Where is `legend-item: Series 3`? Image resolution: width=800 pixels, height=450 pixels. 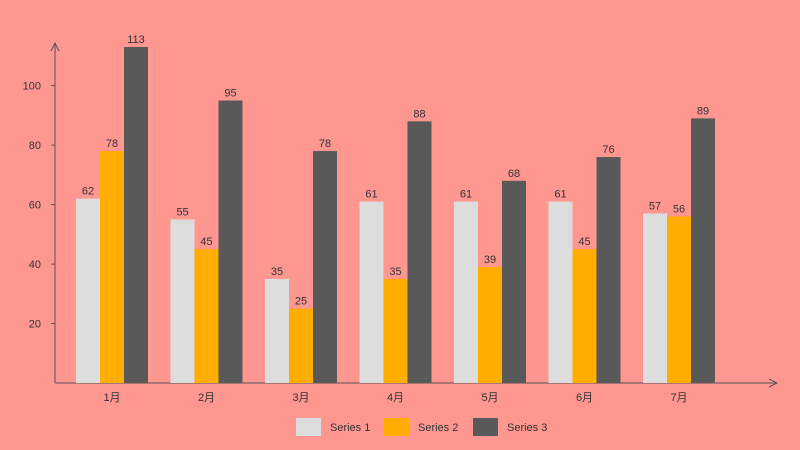
legend-item: Series 3 is located at coordinates (510, 427).